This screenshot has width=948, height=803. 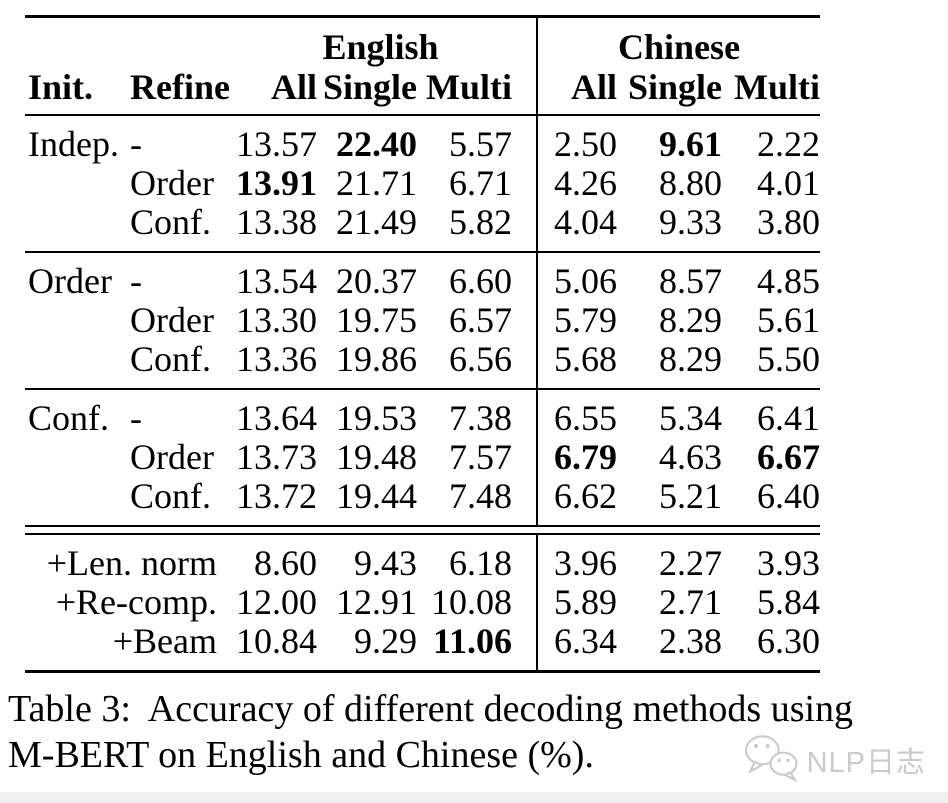 I want to click on value-cell: 5.21, so click(x=691, y=496).